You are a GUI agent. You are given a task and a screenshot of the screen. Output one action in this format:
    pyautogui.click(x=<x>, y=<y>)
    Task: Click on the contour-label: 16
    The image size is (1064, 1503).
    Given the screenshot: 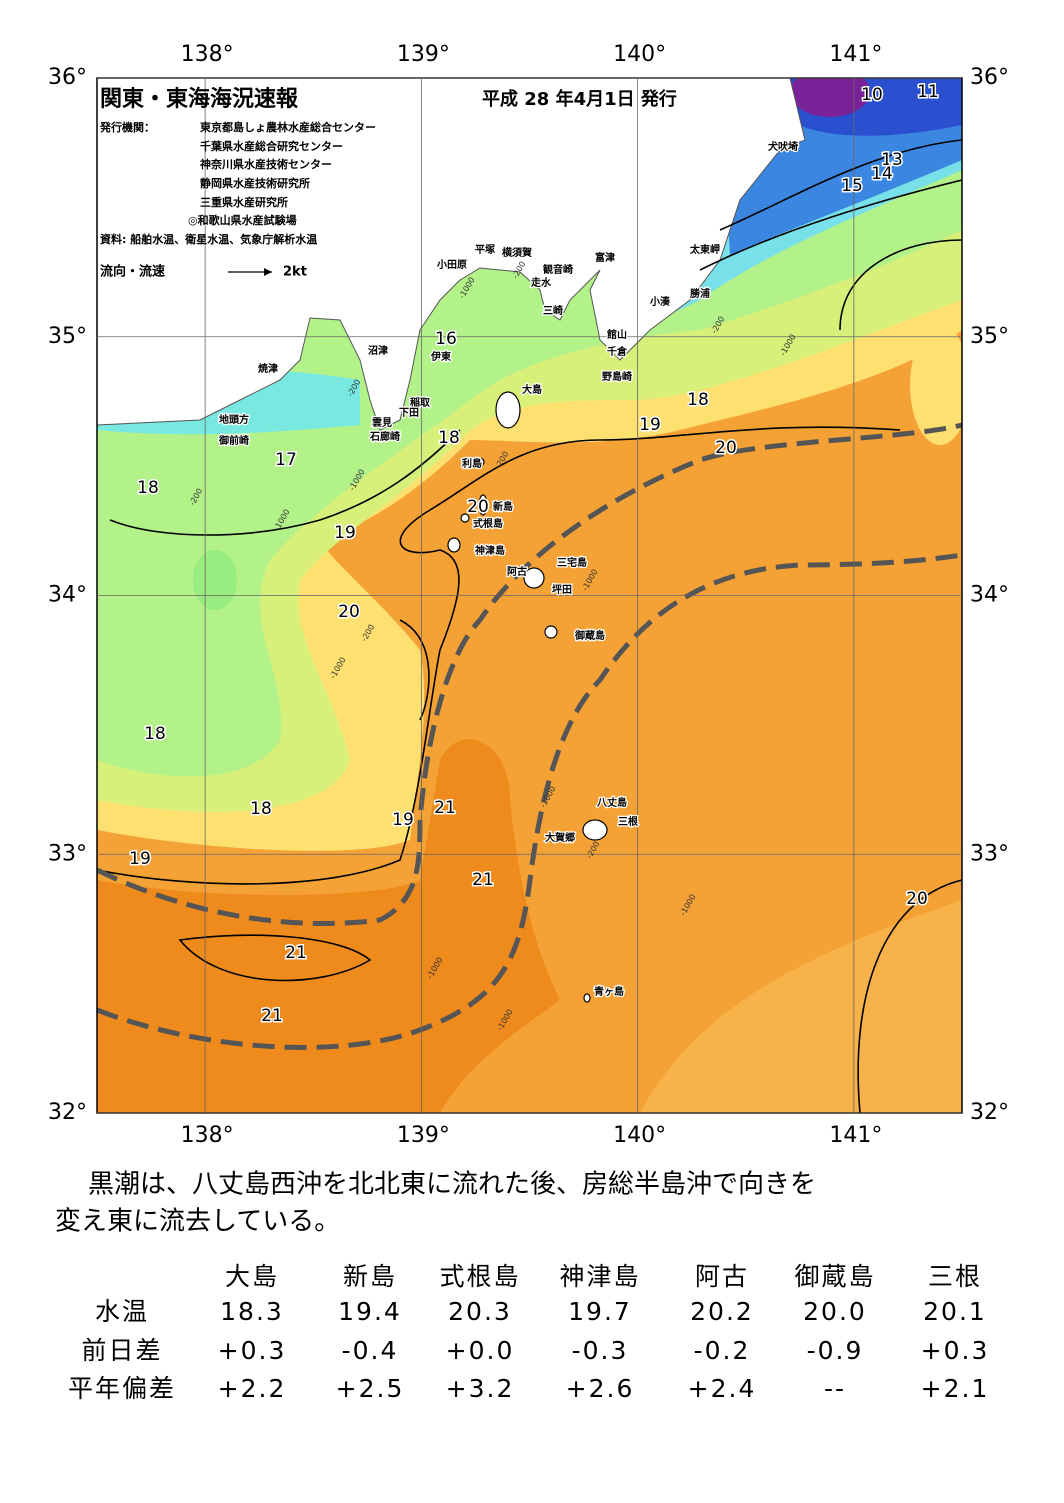 What is the action you would take?
    pyautogui.click(x=446, y=339)
    